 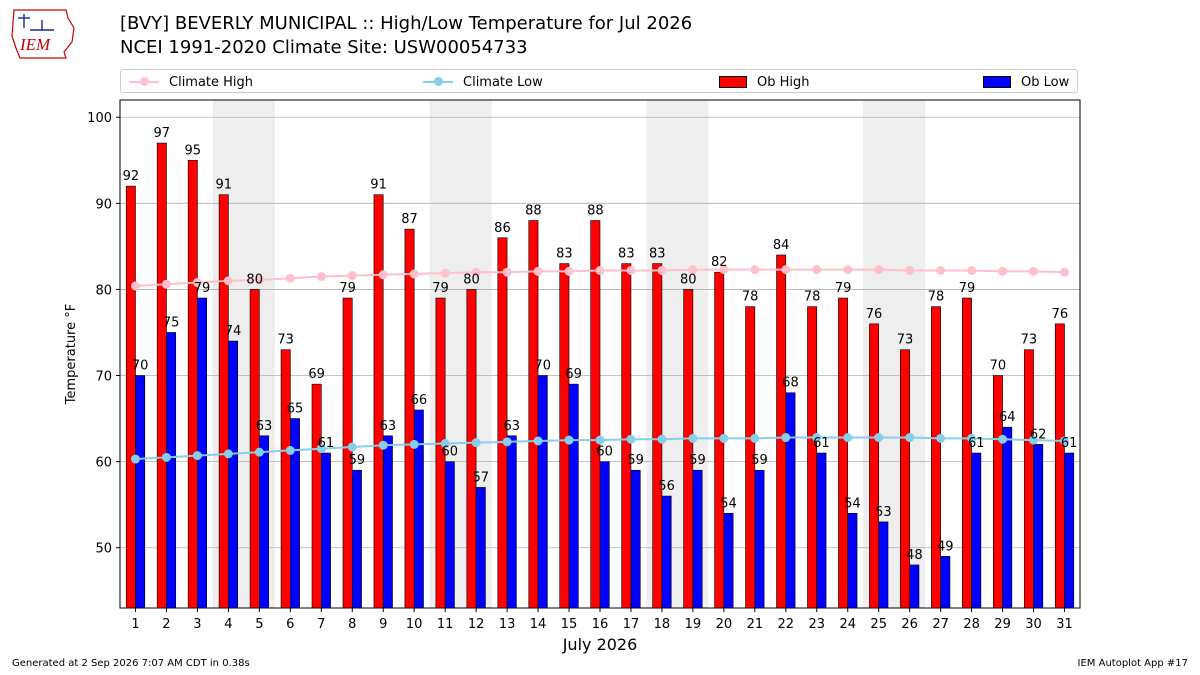 I want to click on legend-ob-high: Ob High, so click(x=764, y=82).